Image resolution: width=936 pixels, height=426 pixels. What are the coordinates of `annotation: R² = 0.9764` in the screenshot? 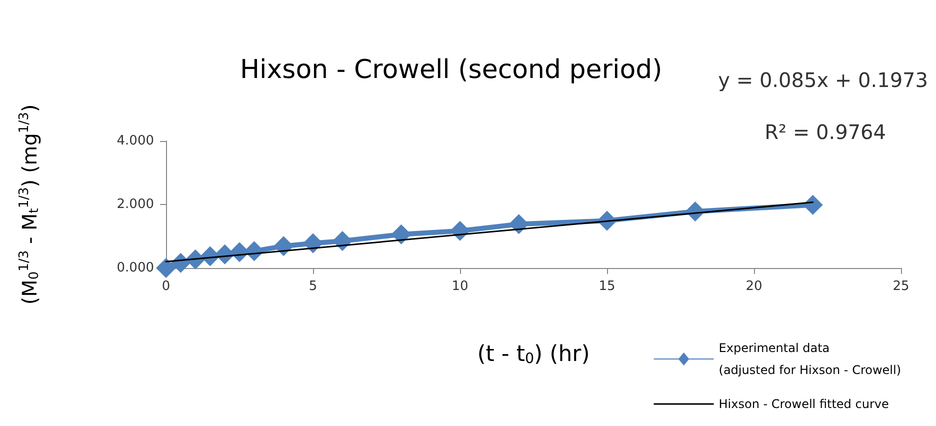 It's located at (825, 132).